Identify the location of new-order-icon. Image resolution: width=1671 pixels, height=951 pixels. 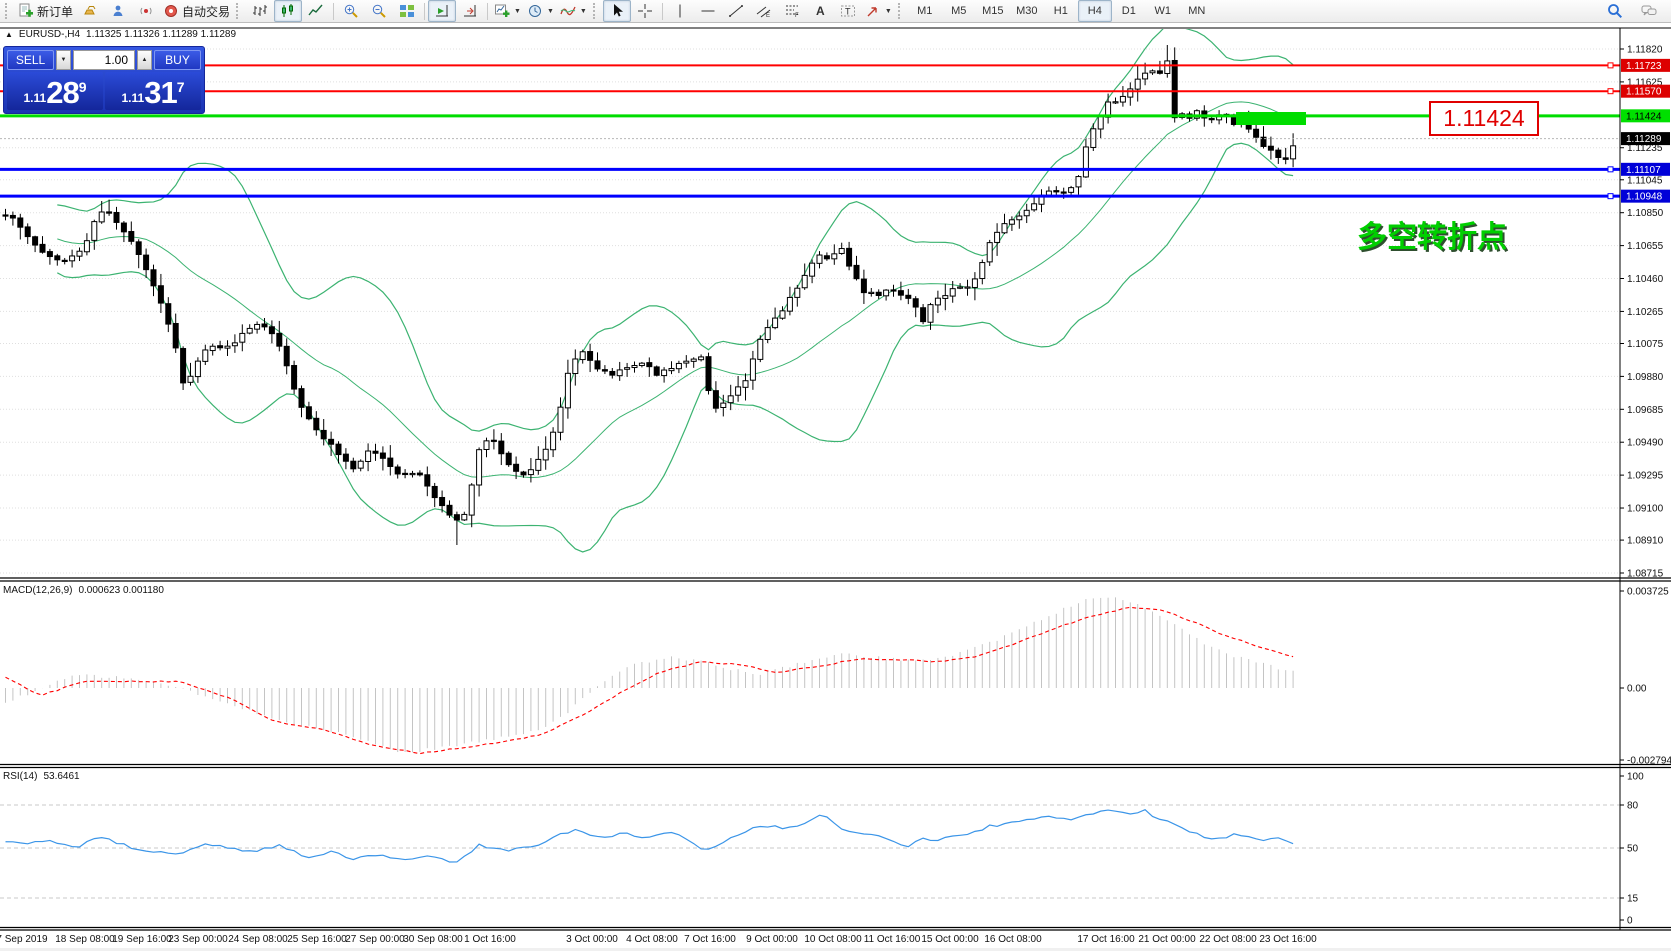
(26, 11).